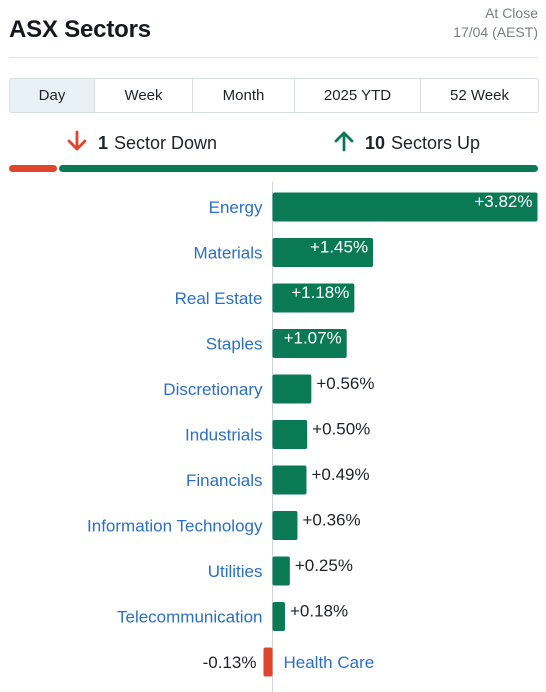 The height and width of the screenshot is (692, 546). I want to click on value-label-health-care: -0.13%, so click(230, 662).